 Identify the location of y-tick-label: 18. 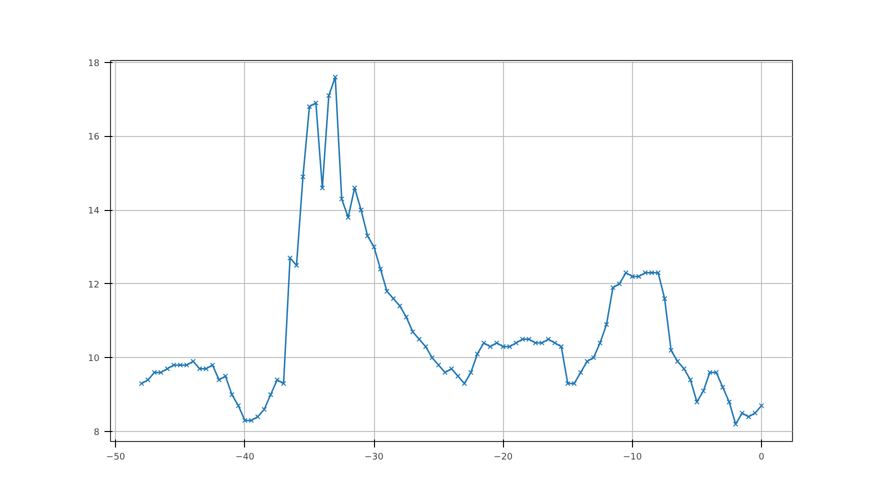
(94, 63).